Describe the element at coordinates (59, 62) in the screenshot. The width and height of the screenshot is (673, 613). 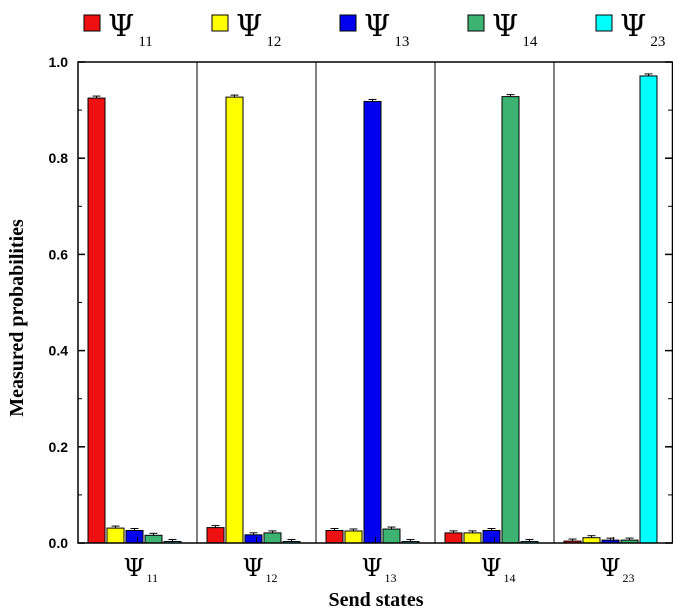
I see `y-tick-label: 1.0` at that location.